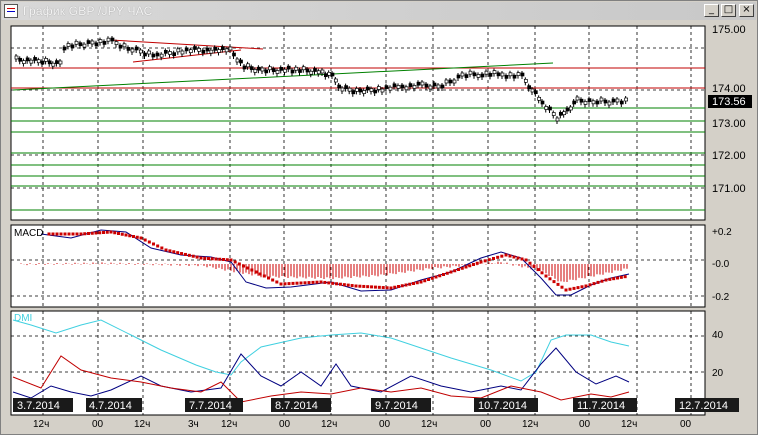 The image size is (758, 435). What do you see at coordinates (324, 271) in the screenshot?
I see `macd-histogram` at bounding box center [324, 271].